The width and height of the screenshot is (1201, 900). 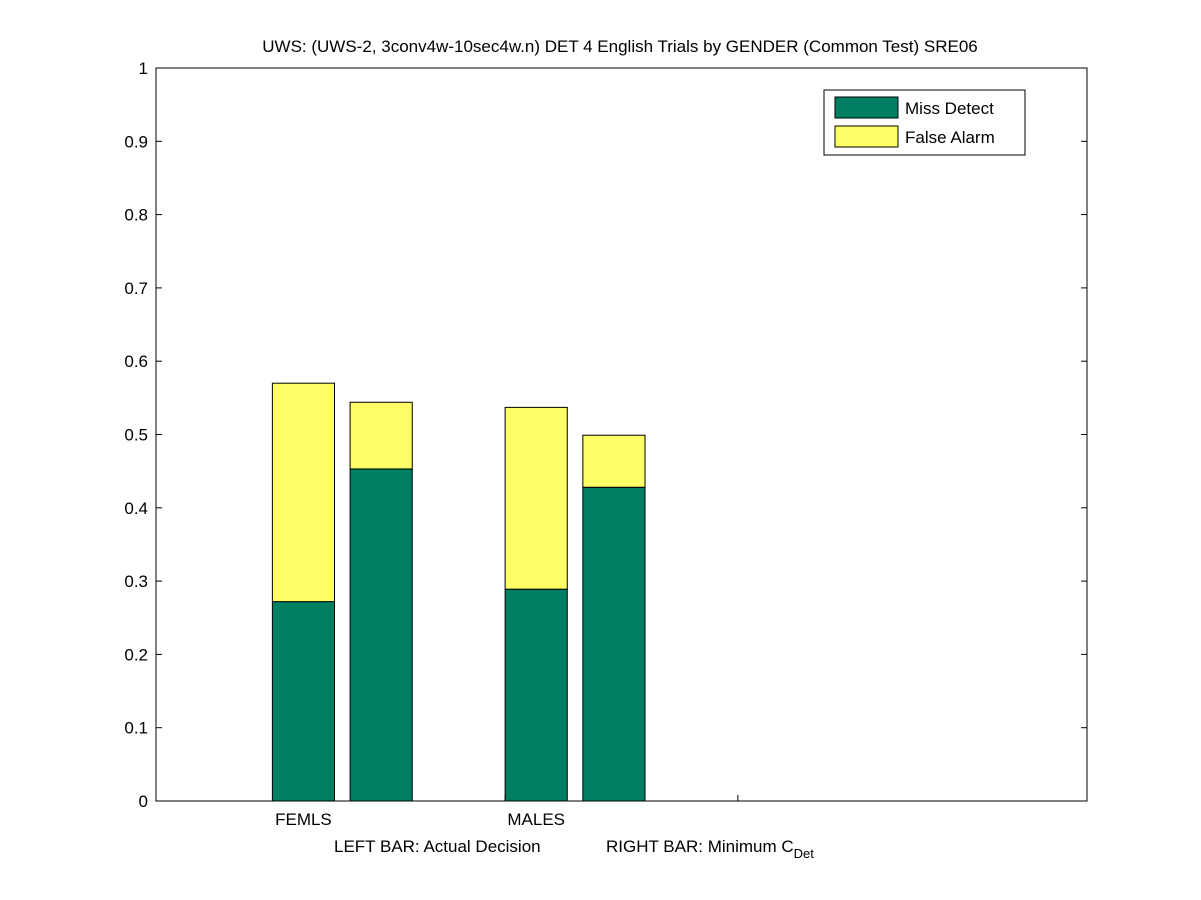 I want to click on x-tick-label: FEMLS, so click(x=303, y=819).